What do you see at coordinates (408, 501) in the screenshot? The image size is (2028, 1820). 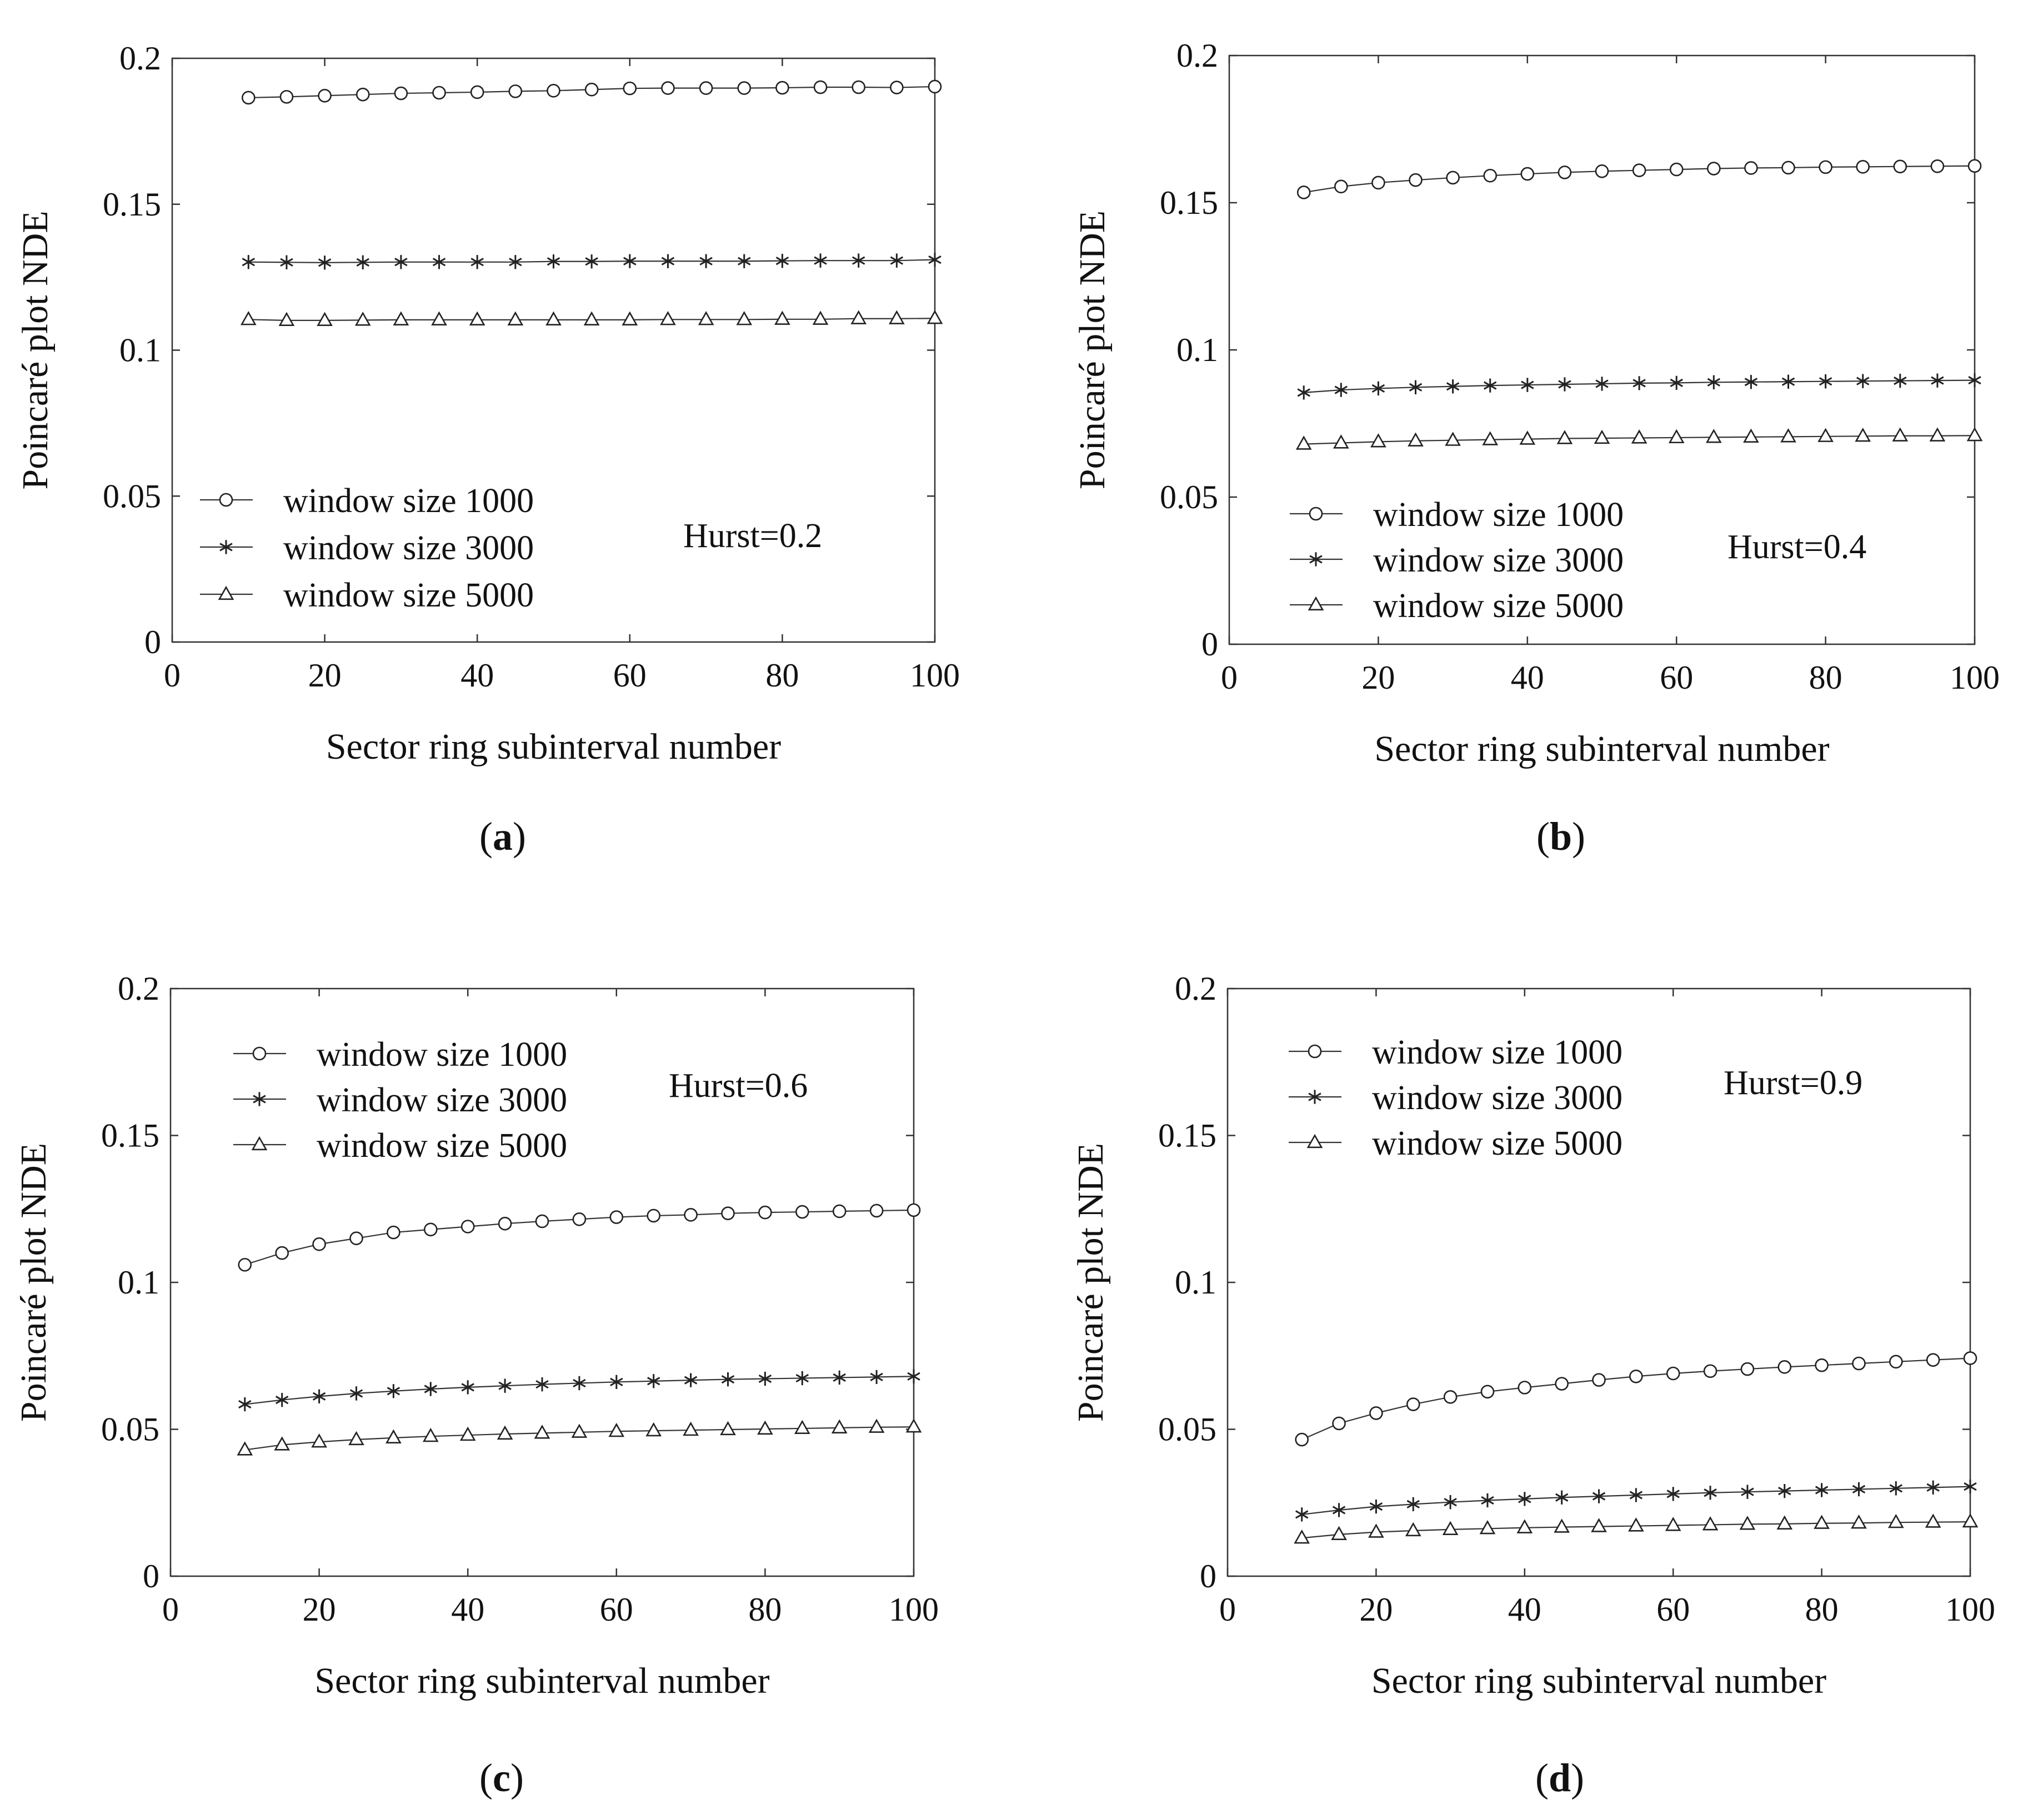 I see `legend-label: window size 1000` at bounding box center [408, 501].